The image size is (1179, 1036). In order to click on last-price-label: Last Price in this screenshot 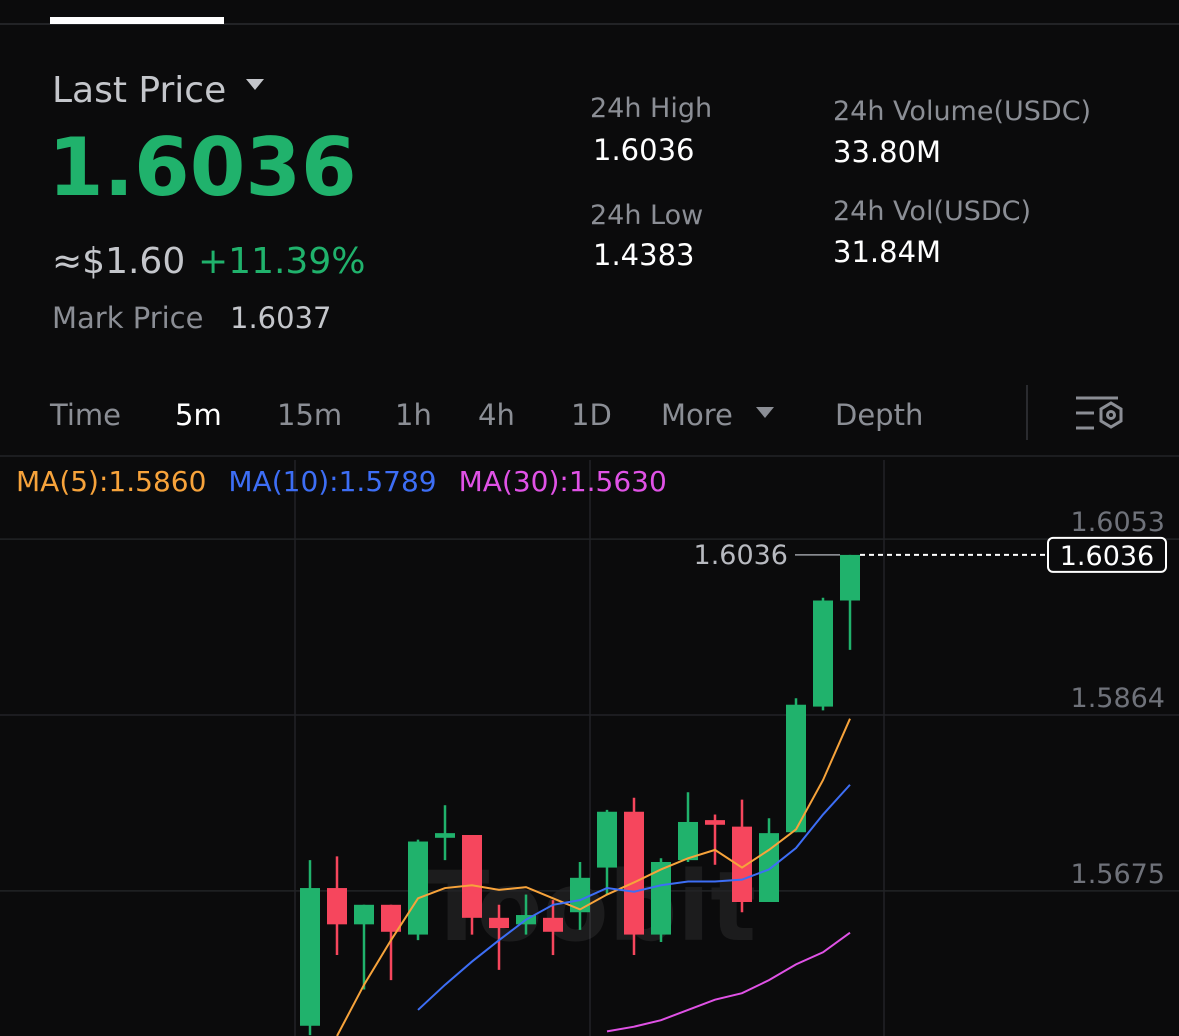, I will do `click(139, 90)`.